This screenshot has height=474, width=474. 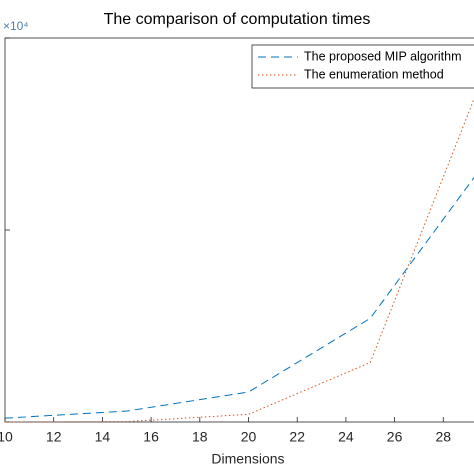 I want to click on x-axis-label: Dimensions, so click(x=247, y=459).